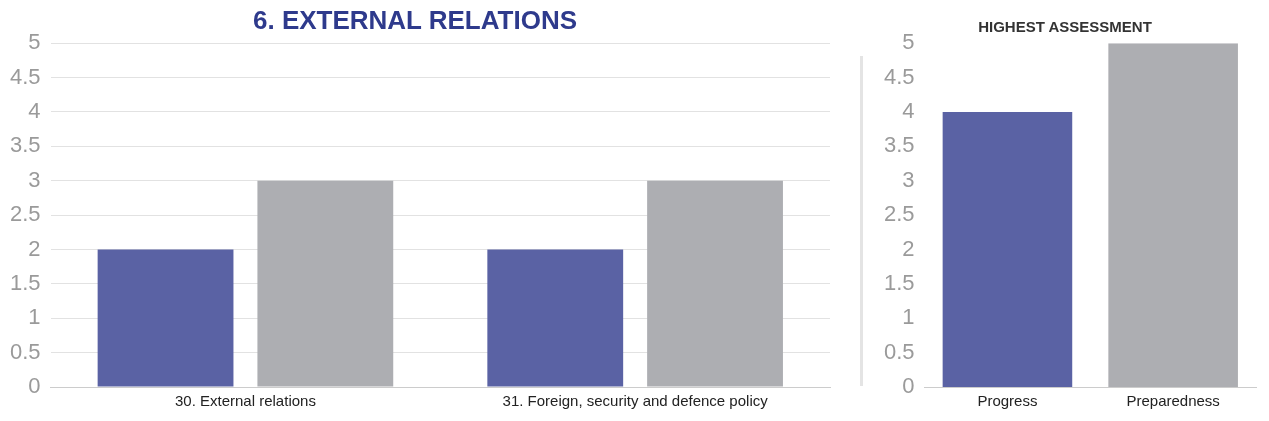 The height and width of the screenshot is (421, 1269). I want to click on x-tick-label: 31. Foreign, security and defence policy, so click(635, 401).